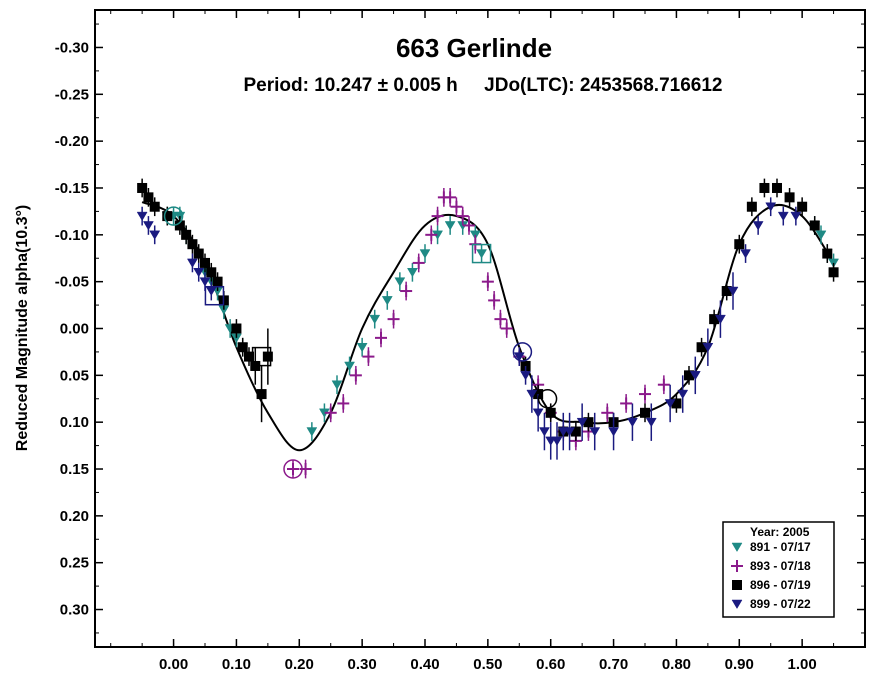  I want to click on x-tick-label: 0.40, so click(424, 664).